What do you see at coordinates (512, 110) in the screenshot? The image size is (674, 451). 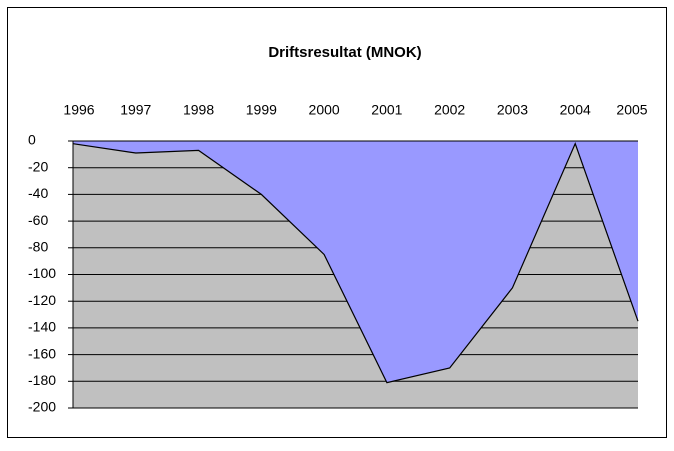 I see `x-tick-label: 2003` at bounding box center [512, 110].